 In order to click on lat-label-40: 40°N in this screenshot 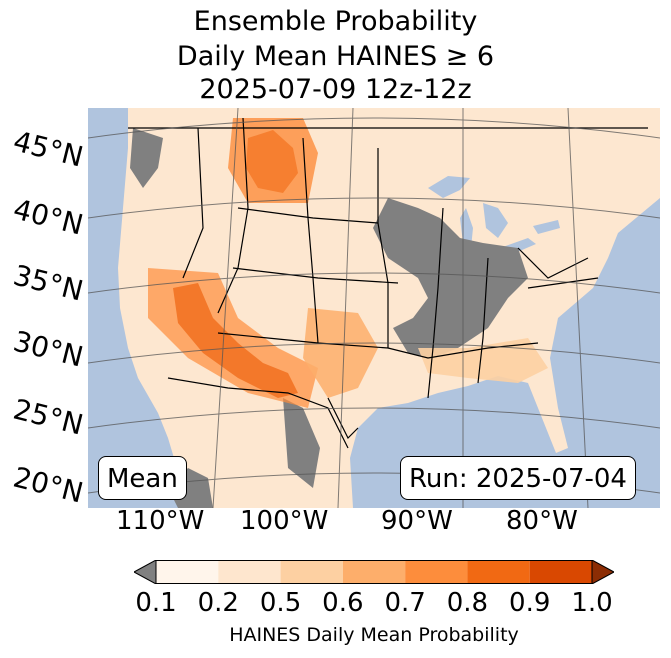, I will do `click(48, 217)`.